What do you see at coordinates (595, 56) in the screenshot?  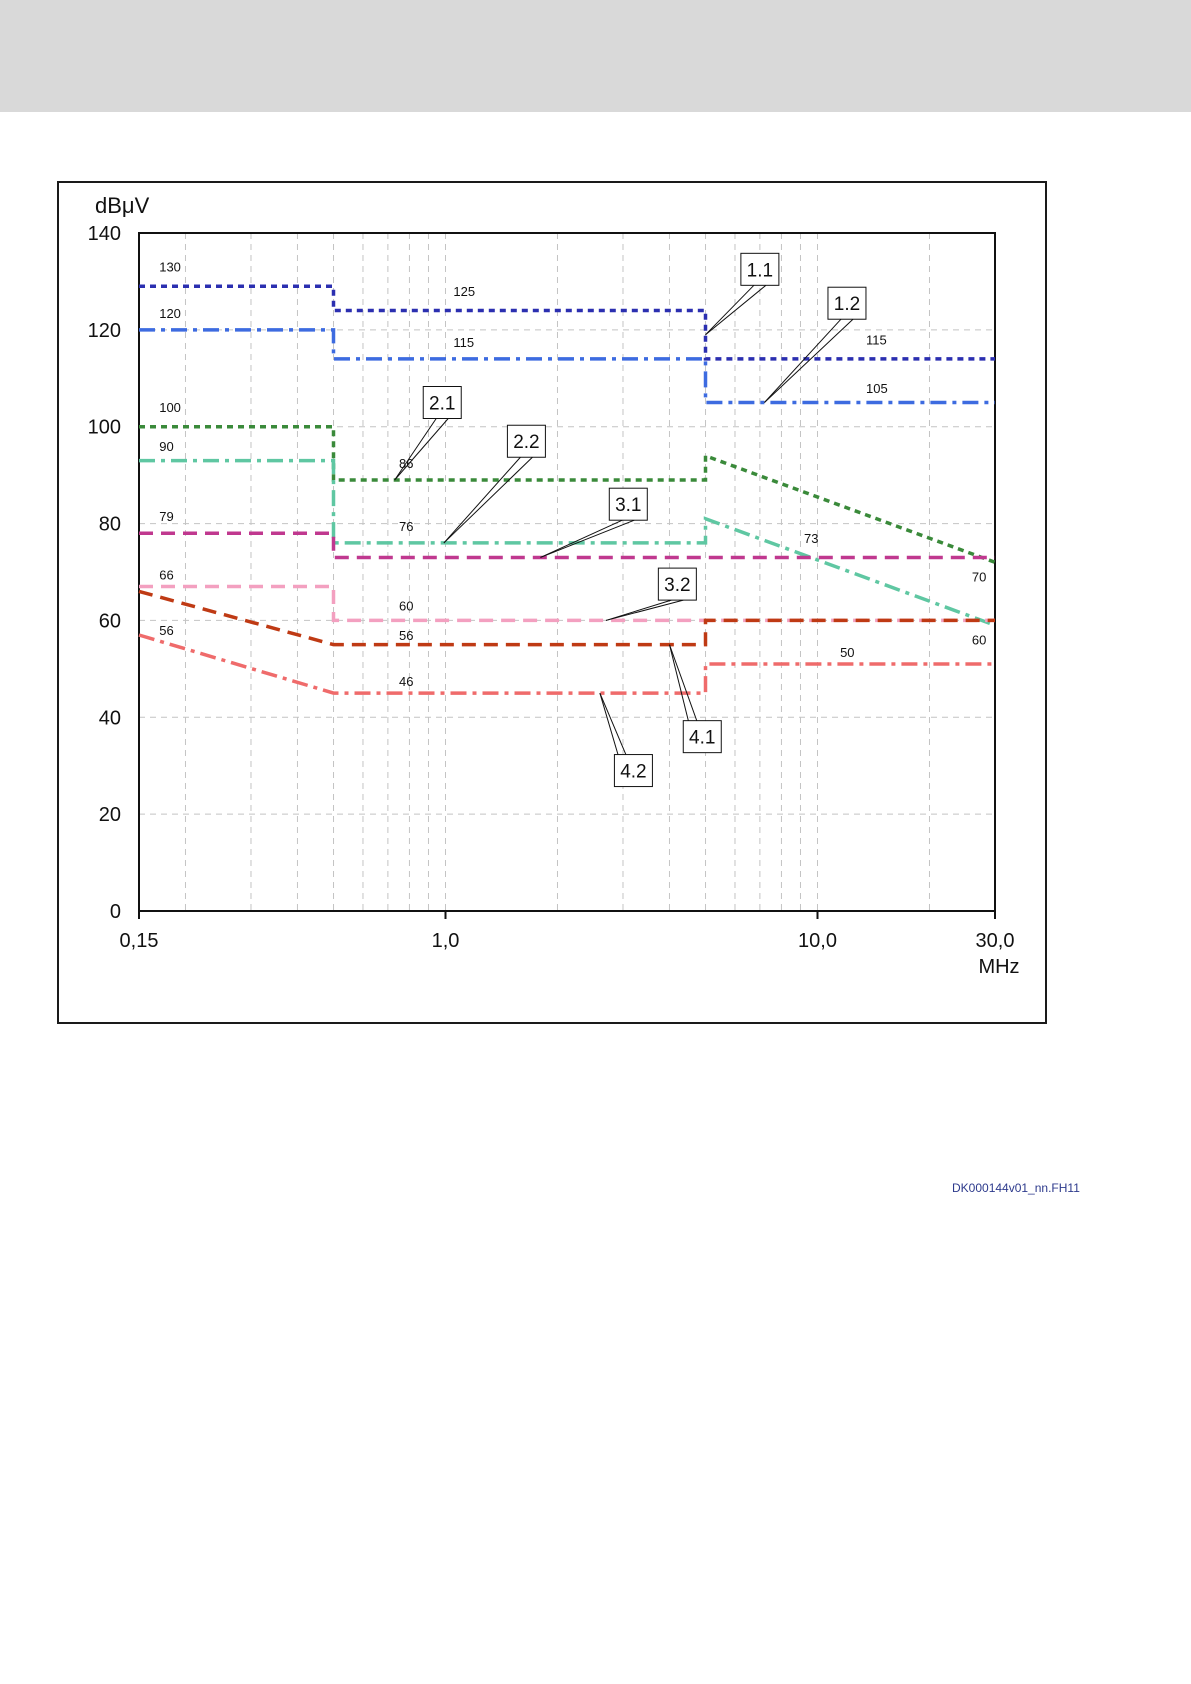 I see `header-band` at bounding box center [595, 56].